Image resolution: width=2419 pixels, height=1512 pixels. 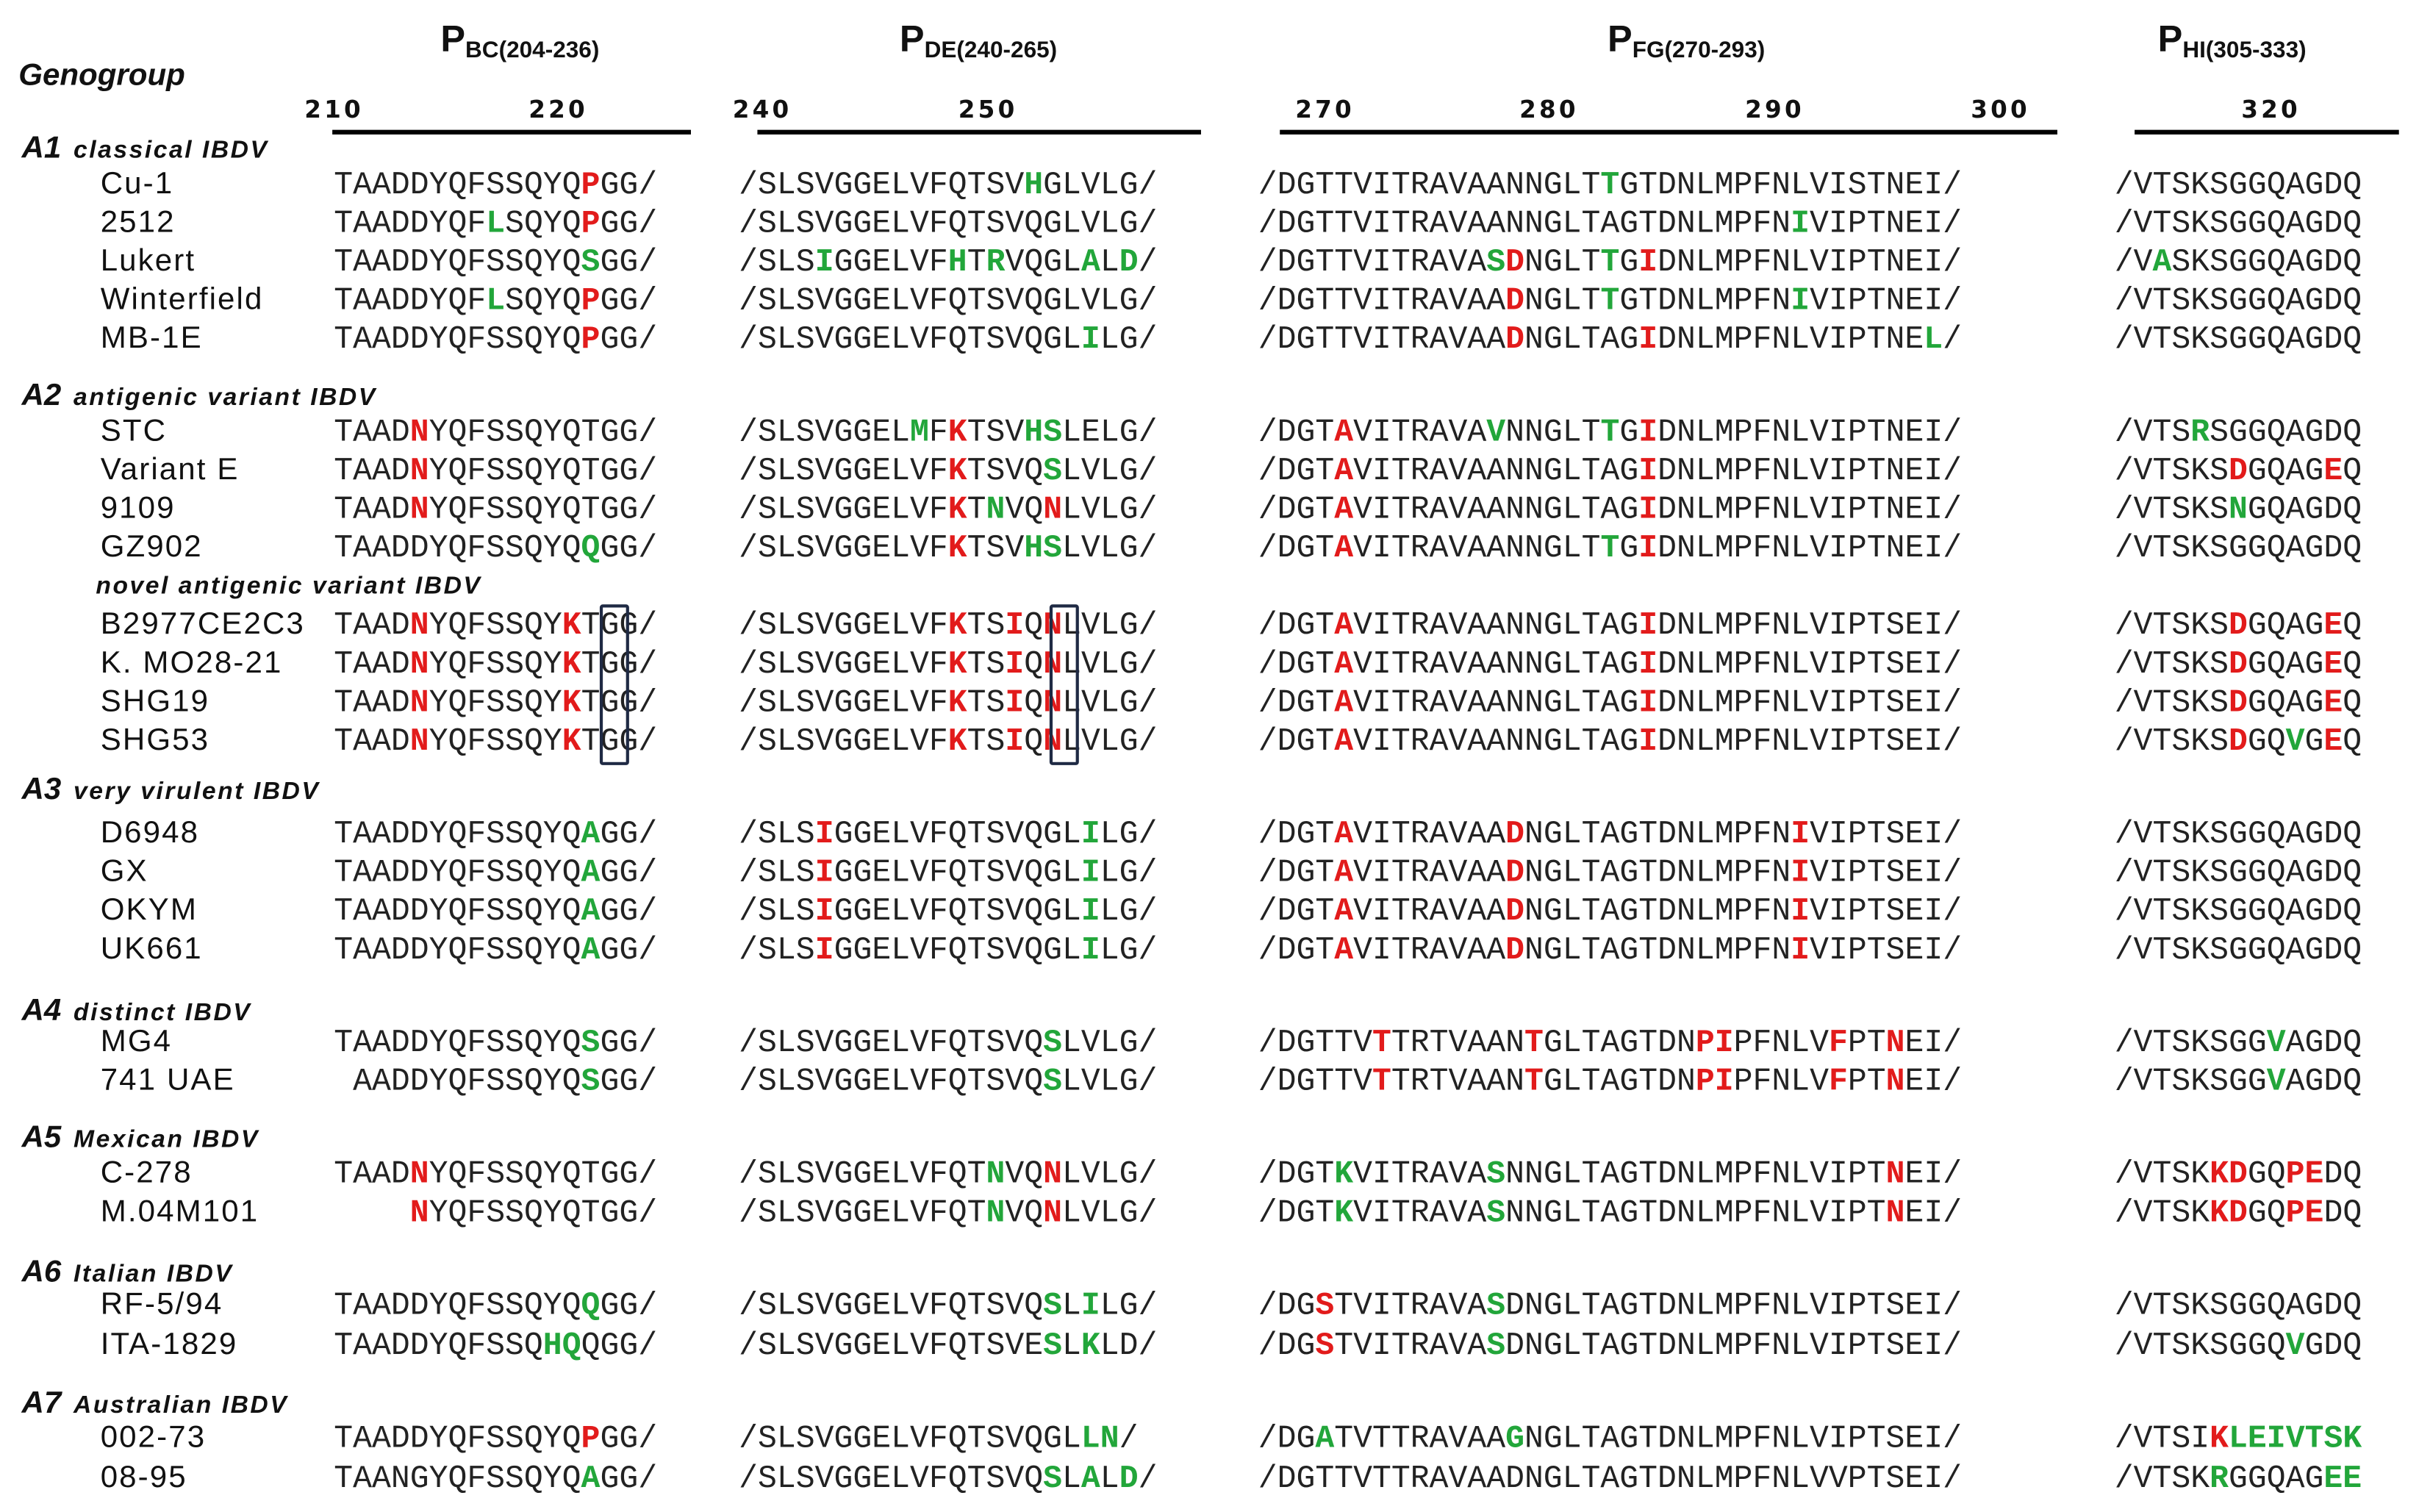 What do you see at coordinates (1810, 433) in the screenshot?
I see `residue-run: DNLMPFNLVIPTNEI/` at bounding box center [1810, 433].